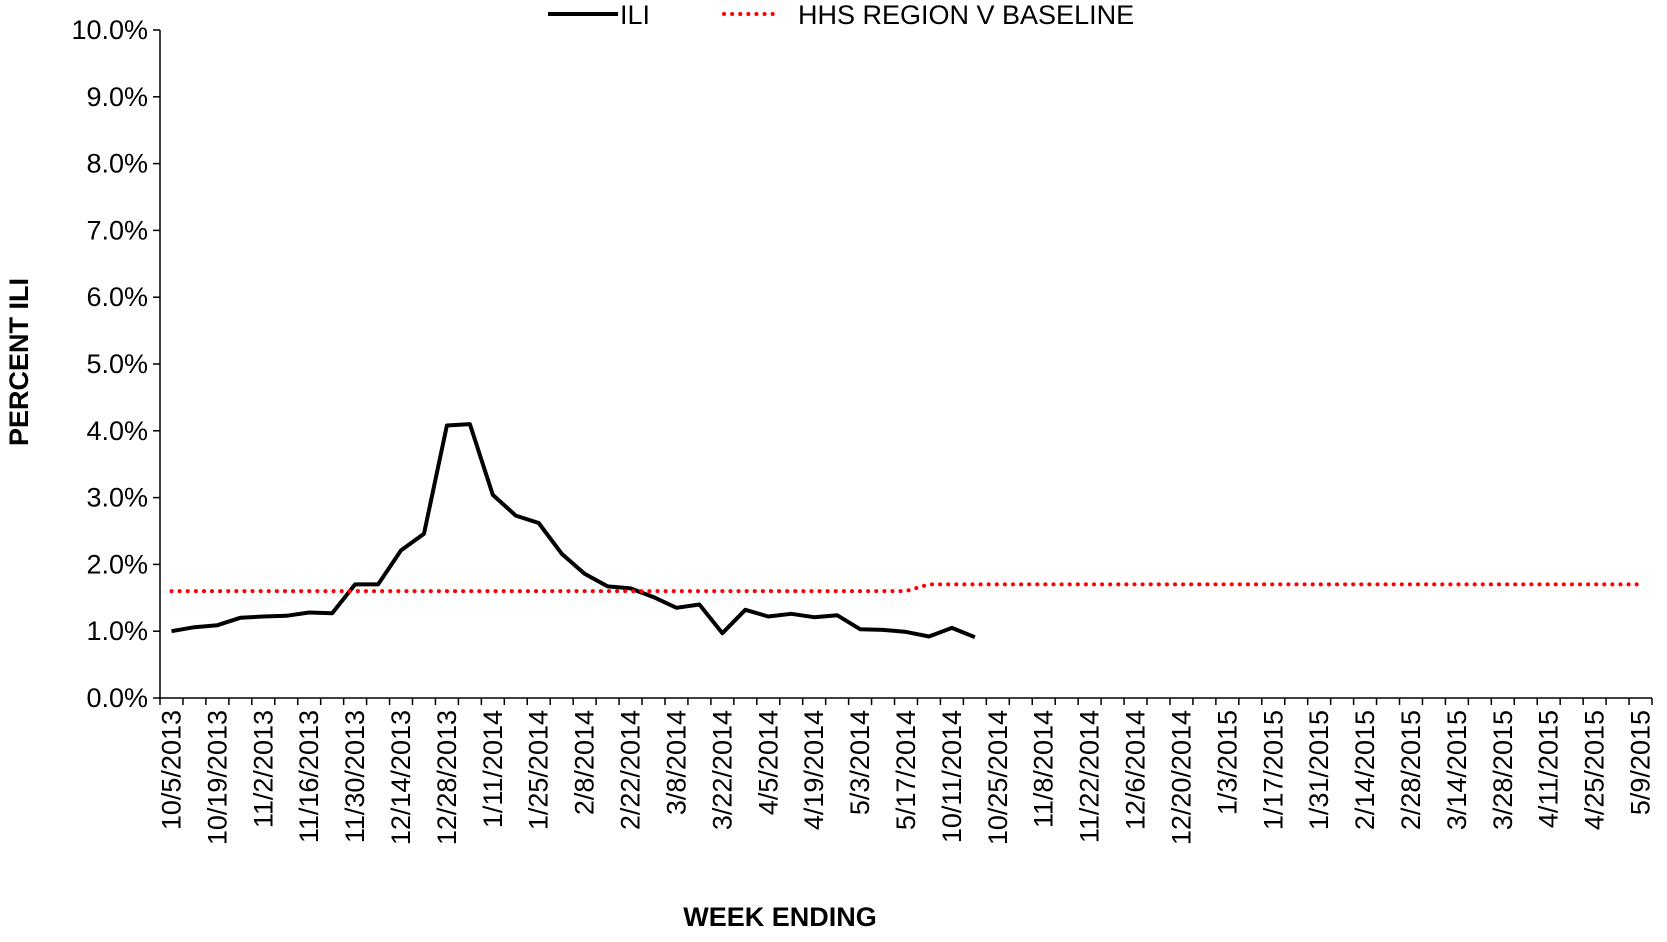 The image size is (1667, 942). Describe the element at coordinates (722, 770) in the screenshot. I see `x-tick-label: 3/22/2014` at that location.